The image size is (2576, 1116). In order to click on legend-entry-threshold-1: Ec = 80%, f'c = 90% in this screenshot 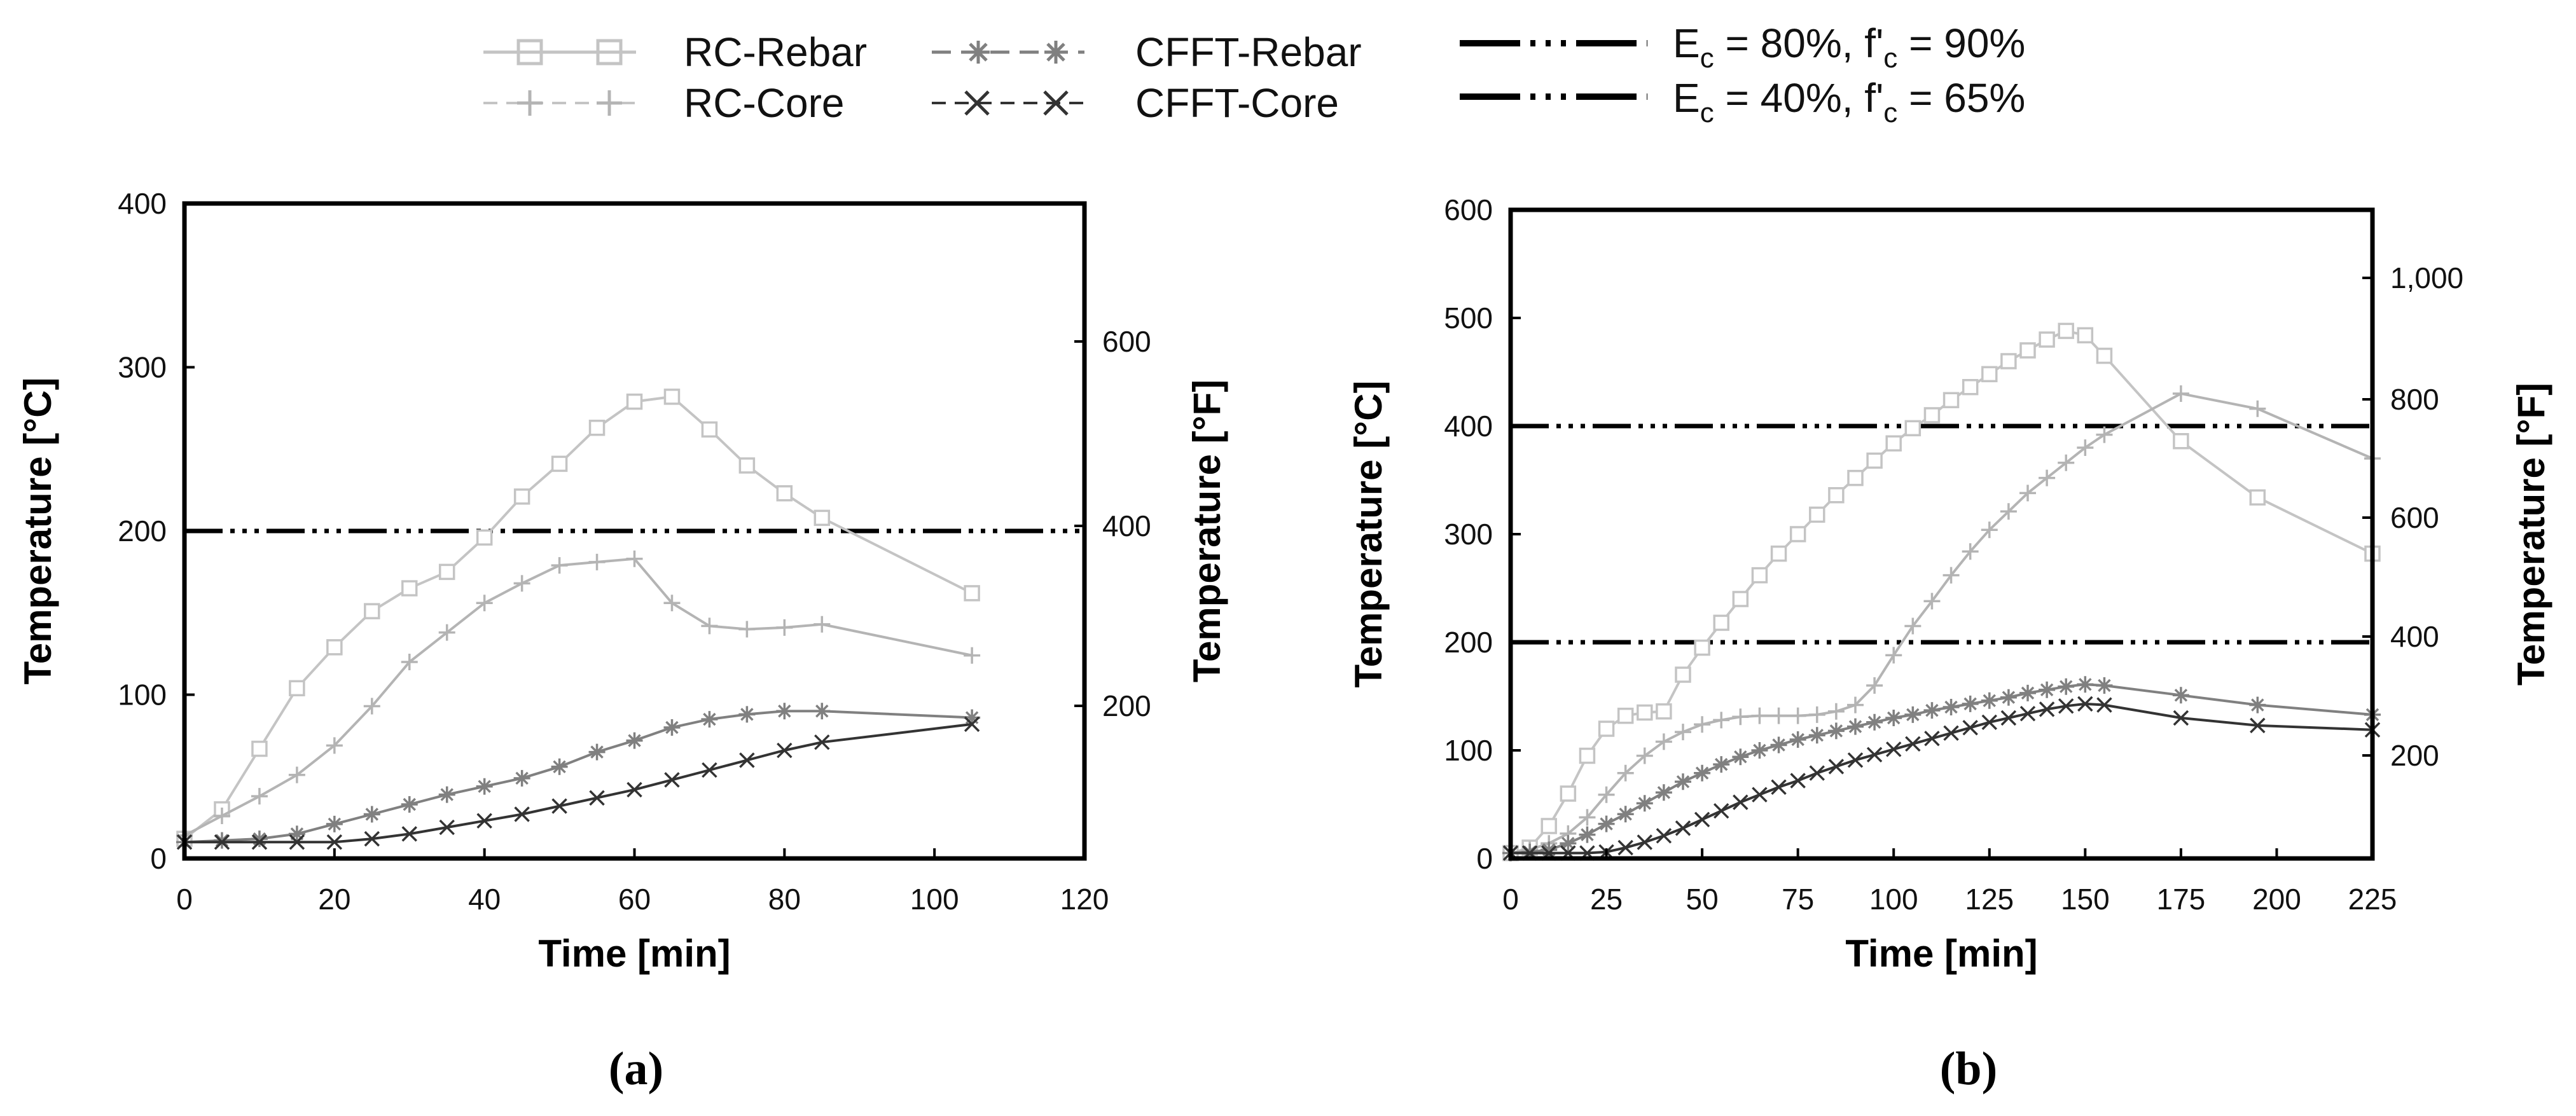, I will do `click(1742, 47)`.